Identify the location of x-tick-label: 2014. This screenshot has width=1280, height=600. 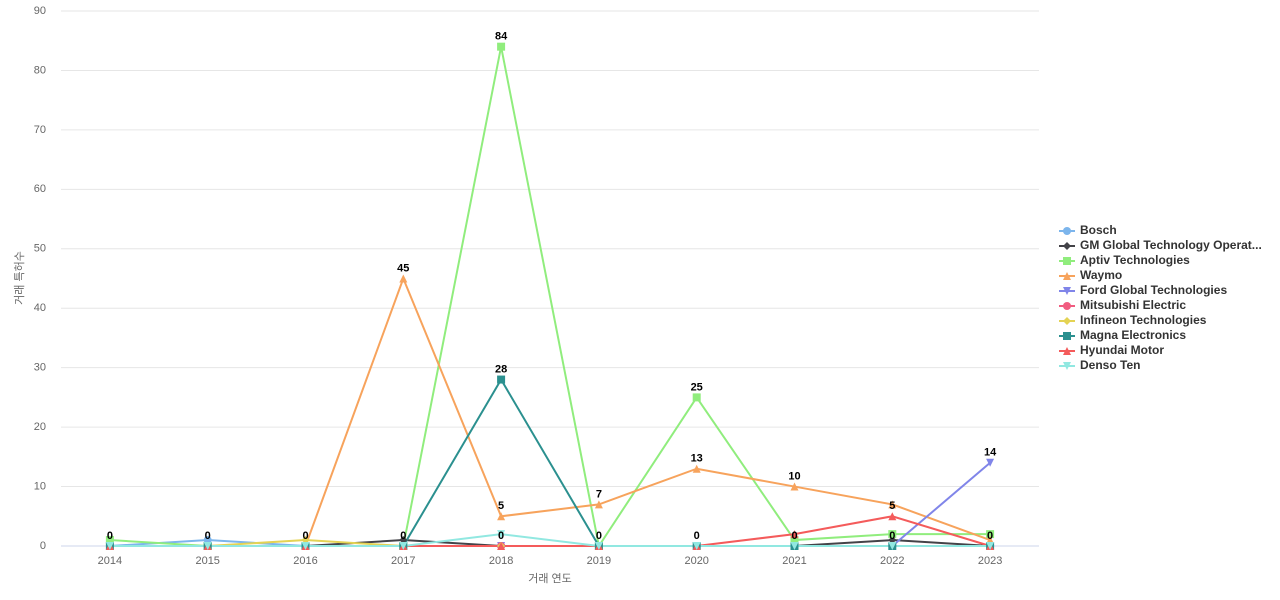
(110, 561).